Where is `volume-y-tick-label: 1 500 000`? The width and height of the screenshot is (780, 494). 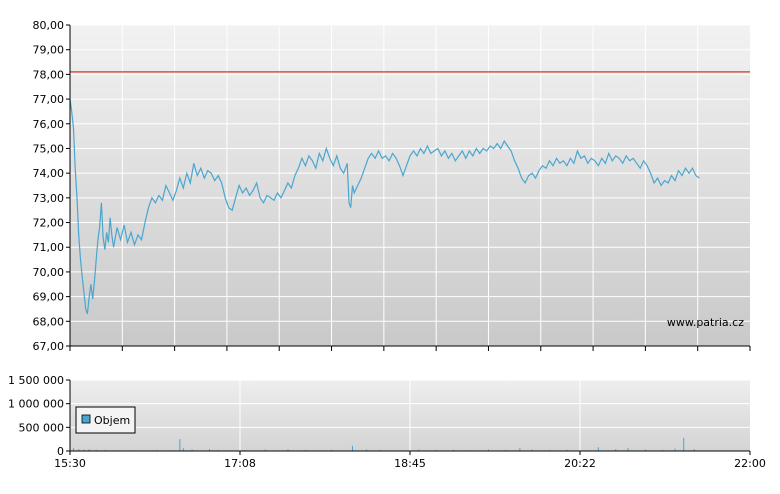
volume-y-tick-label: 1 500 000 is located at coordinates (36, 380).